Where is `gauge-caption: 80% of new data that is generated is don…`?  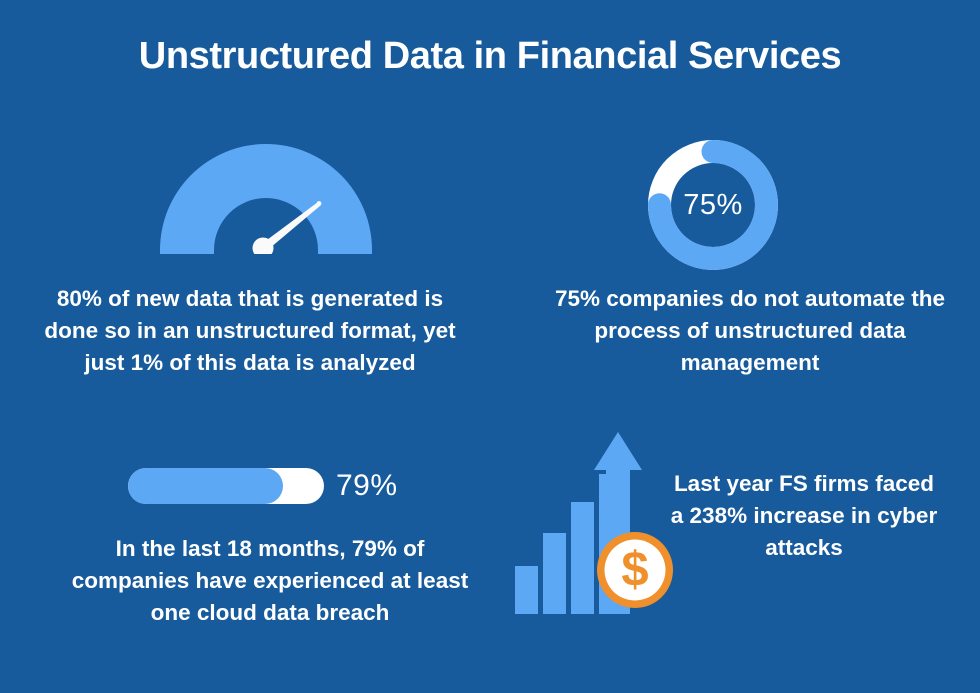
gauge-caption: 80% of new data that is generated is don… is located at coordinates (250, 330).